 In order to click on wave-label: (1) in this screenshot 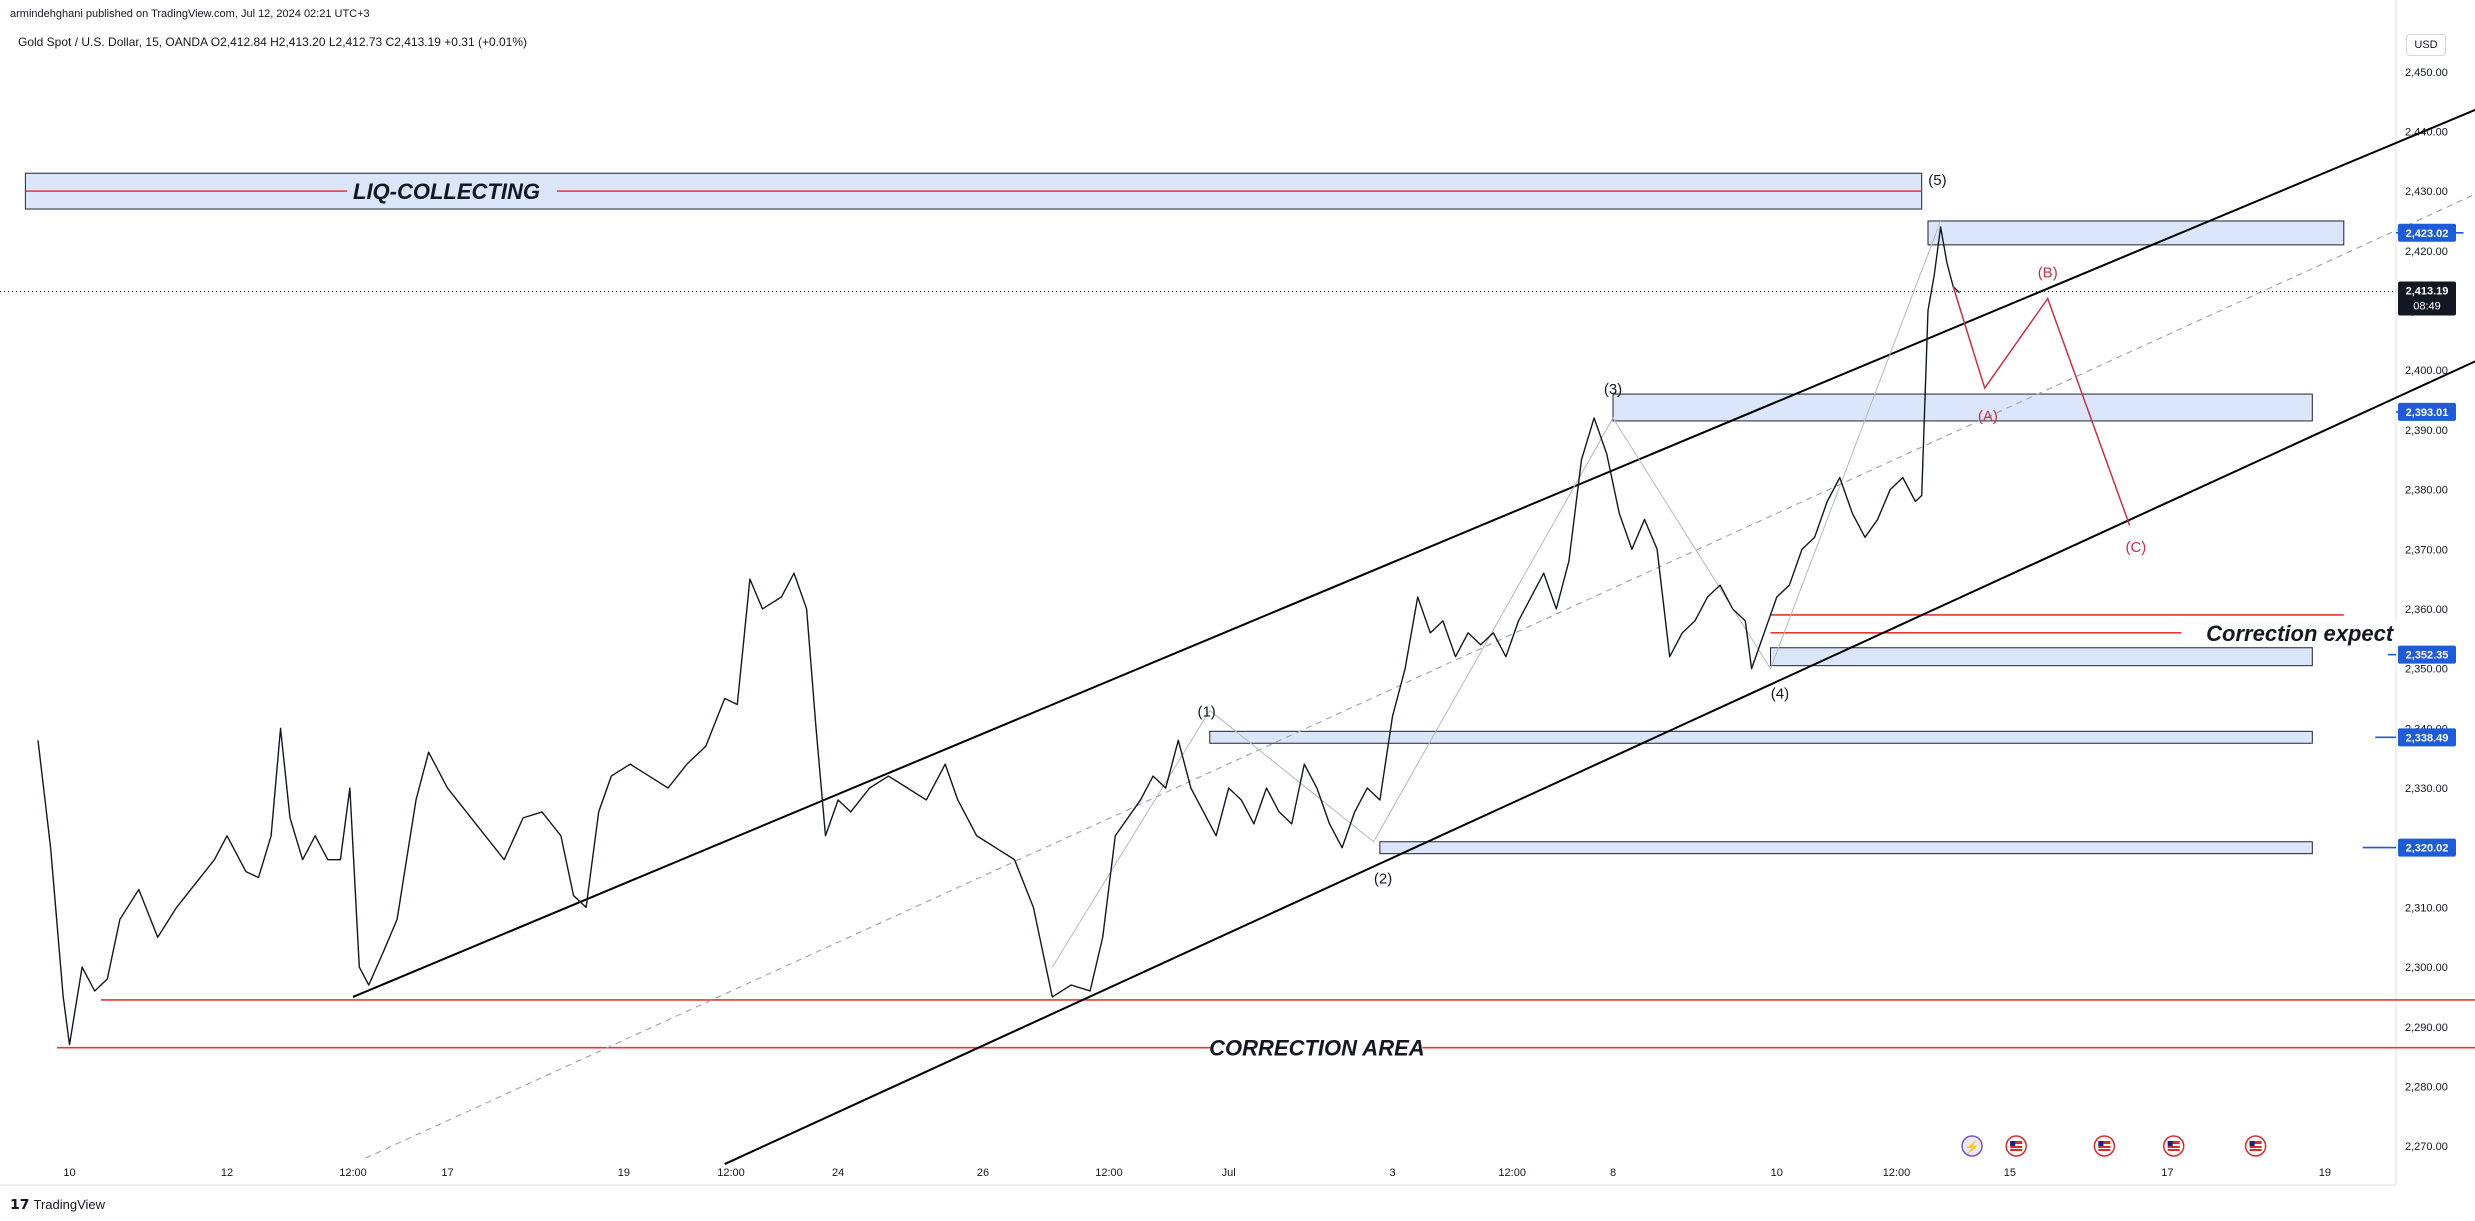, I will do `click(1206, 711)`.